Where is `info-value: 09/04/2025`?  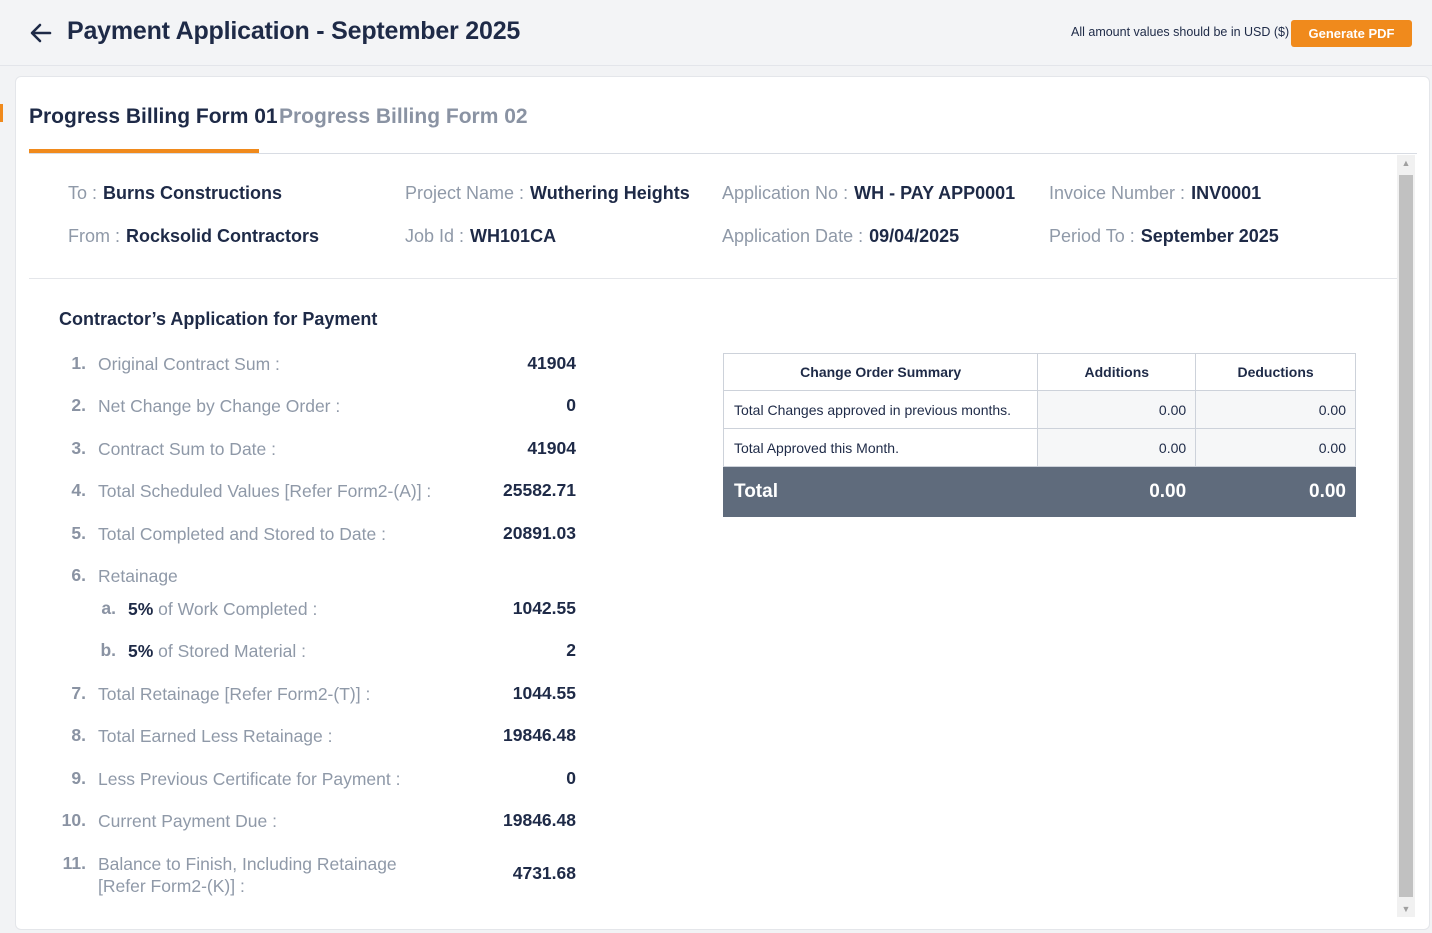
info-value: 09/04/2025 is located at coordinates (914, 236).